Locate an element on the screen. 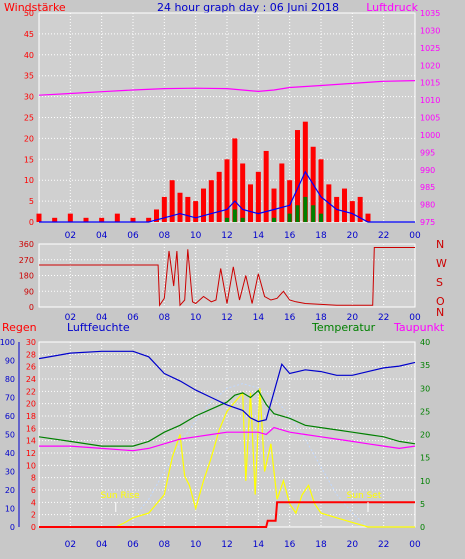  rain-tick-label: 16 is located at coordinates (31, 428).